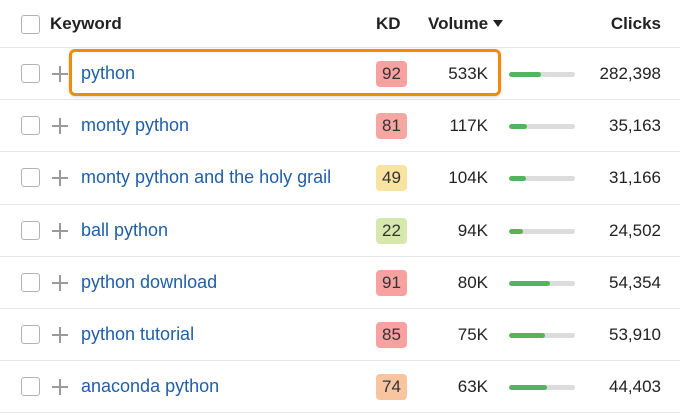 The height and width of the screenshot is (414, 680). Describe the element at coordinates (635, 126) in the screenshot. I see `clicks-value: 35,163` at that location.